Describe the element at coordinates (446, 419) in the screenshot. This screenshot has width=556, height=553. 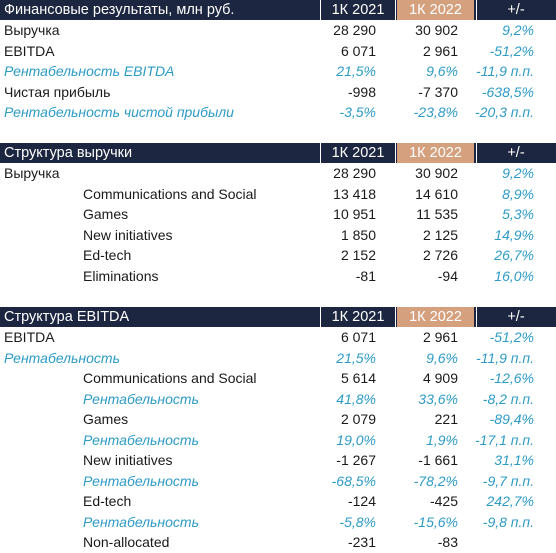
I see `value-1q2022: 221` at that location.